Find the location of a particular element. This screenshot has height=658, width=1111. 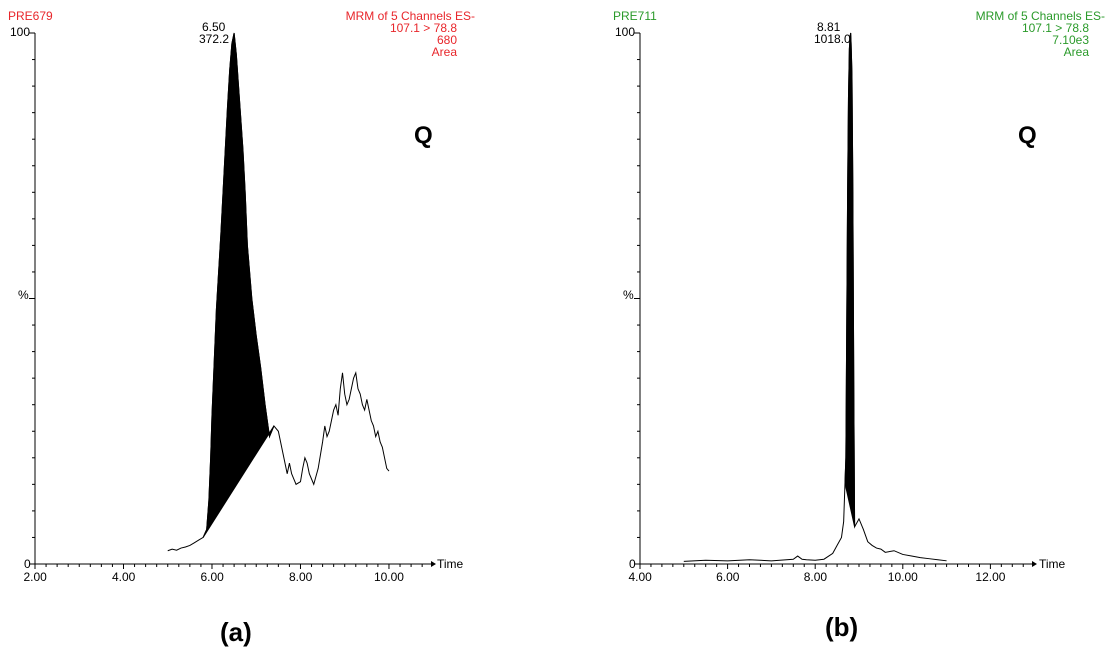

panel-caption: (b) is located at coordinates (842, 627).